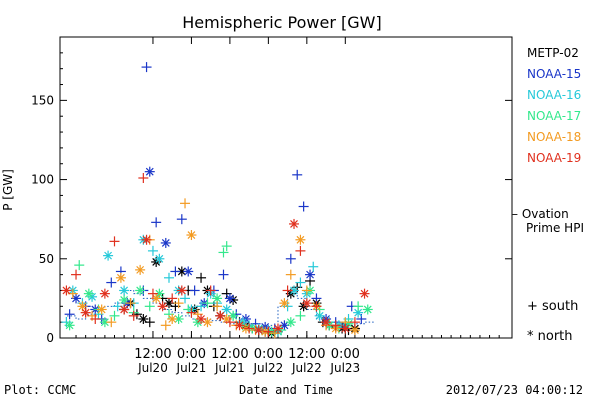  I want to click on x-tick-date: Jul21, so click(229, 368).